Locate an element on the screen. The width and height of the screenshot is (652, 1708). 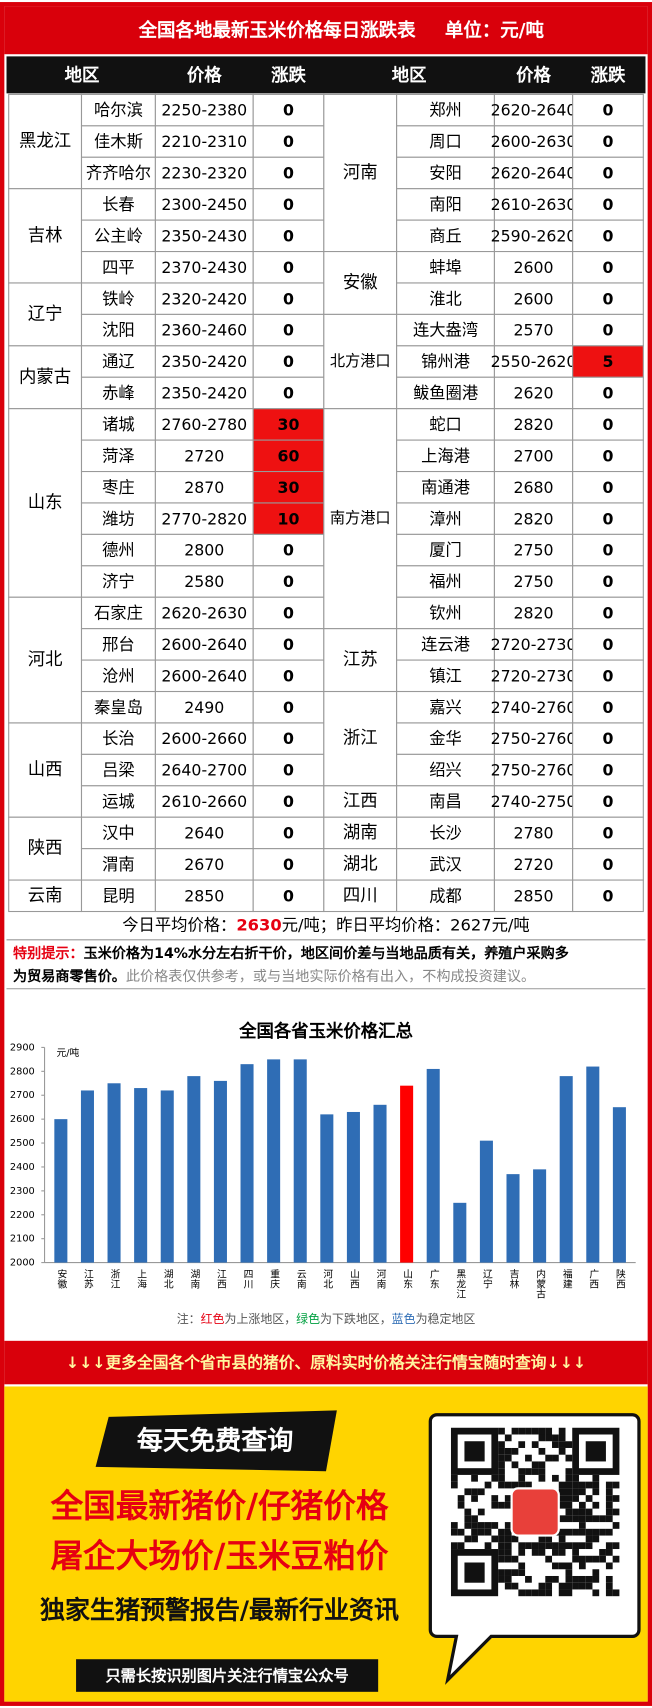
region: 湖南 is located at coordinates (360, 833).